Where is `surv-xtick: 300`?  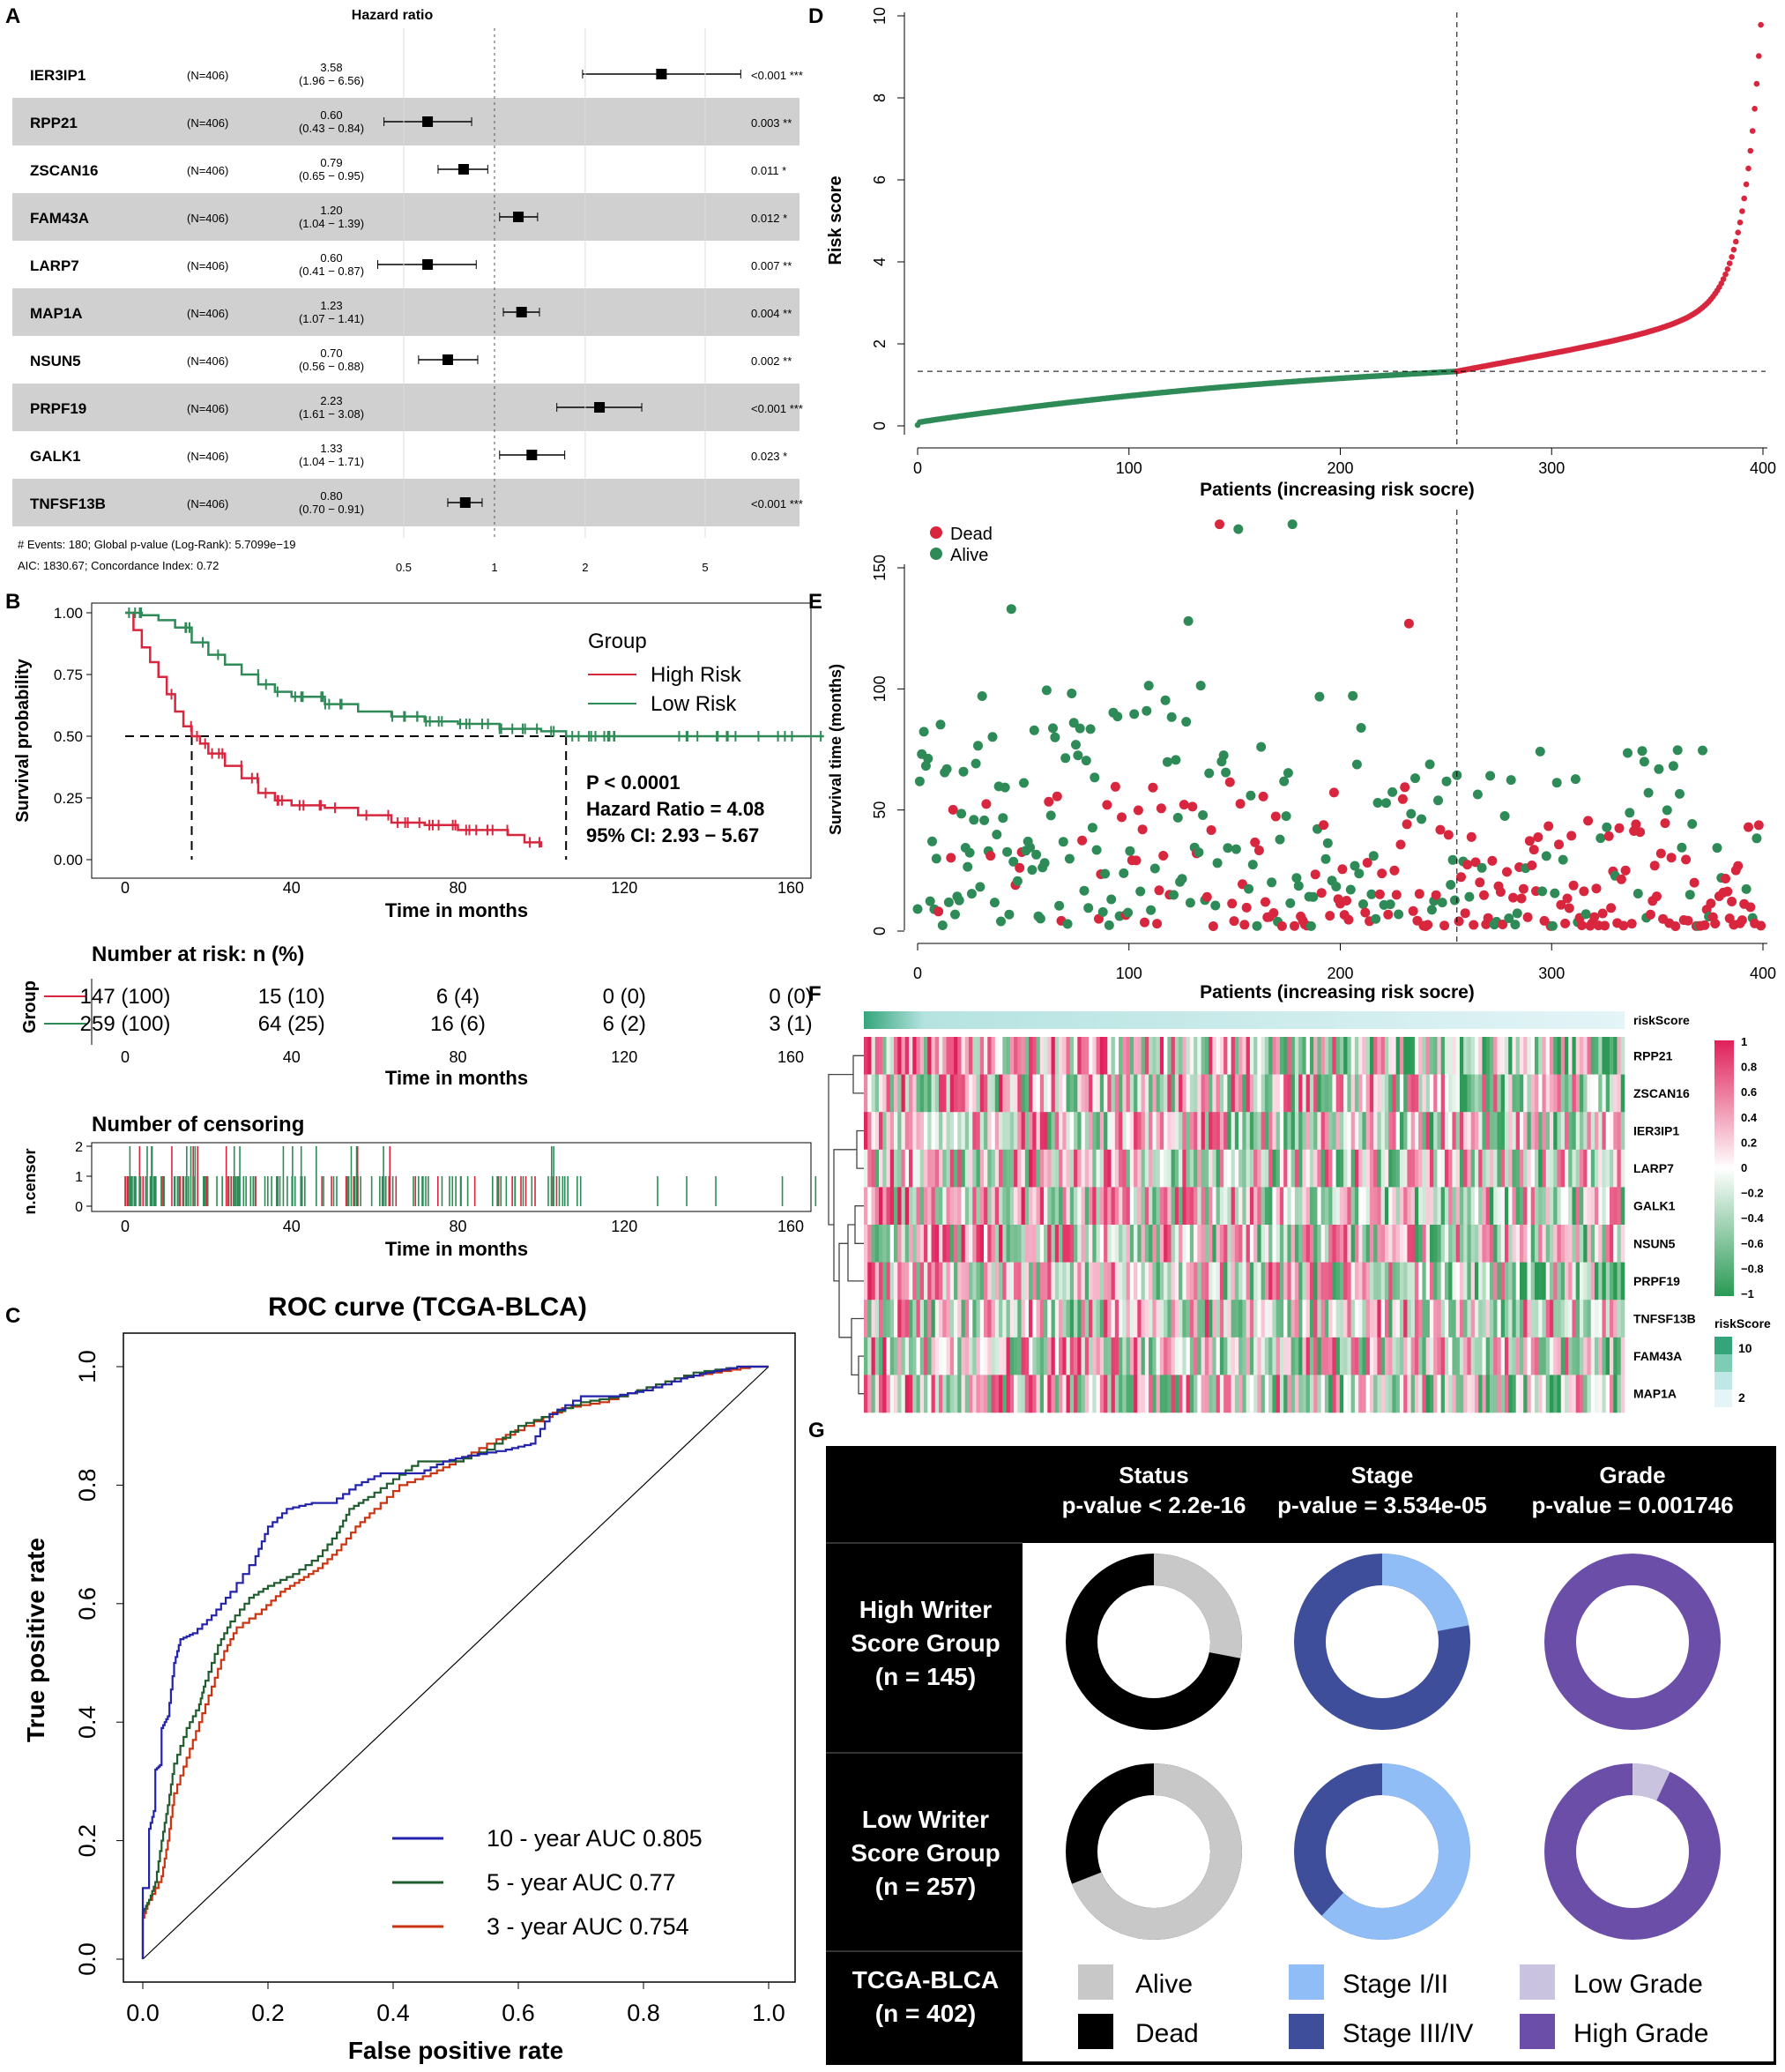
surv-xtick: 300 is located at coordinates (1551, 973).